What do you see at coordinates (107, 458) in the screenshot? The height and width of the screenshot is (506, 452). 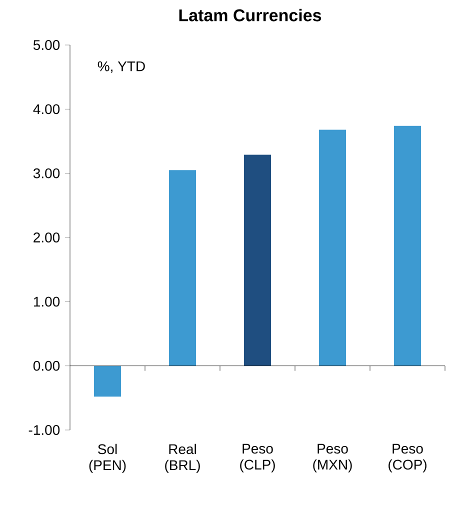 I see `x-tick-label: Sol (PEN)` at bounding box center [107, 458].